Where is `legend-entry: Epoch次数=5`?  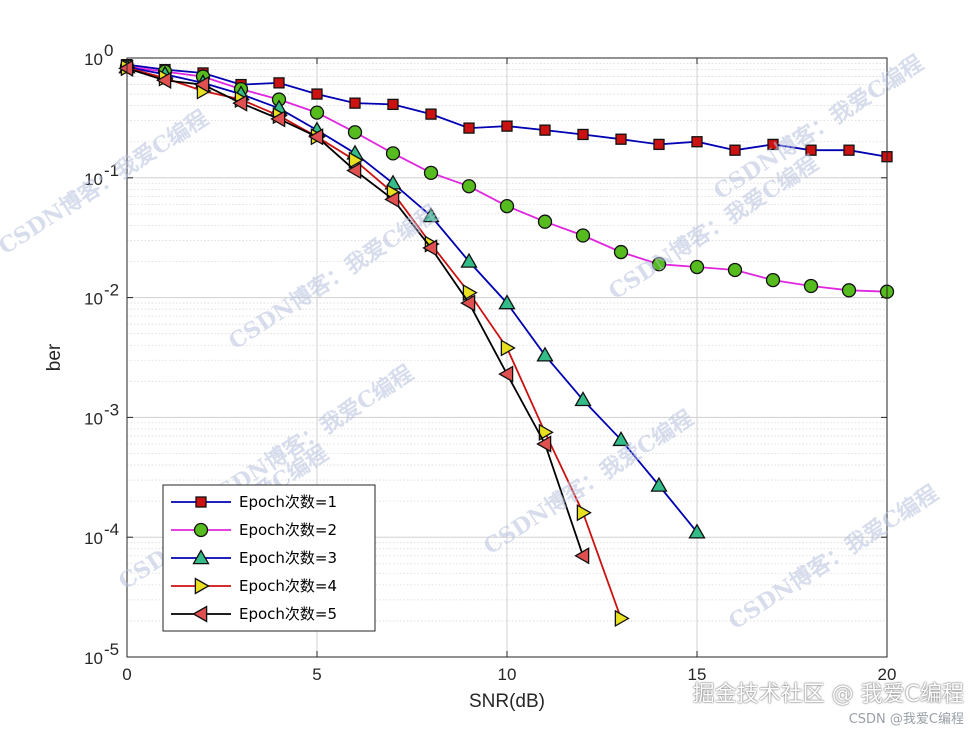
legend-entry: Epoch次数=5 is located at coordinates (254, 614).